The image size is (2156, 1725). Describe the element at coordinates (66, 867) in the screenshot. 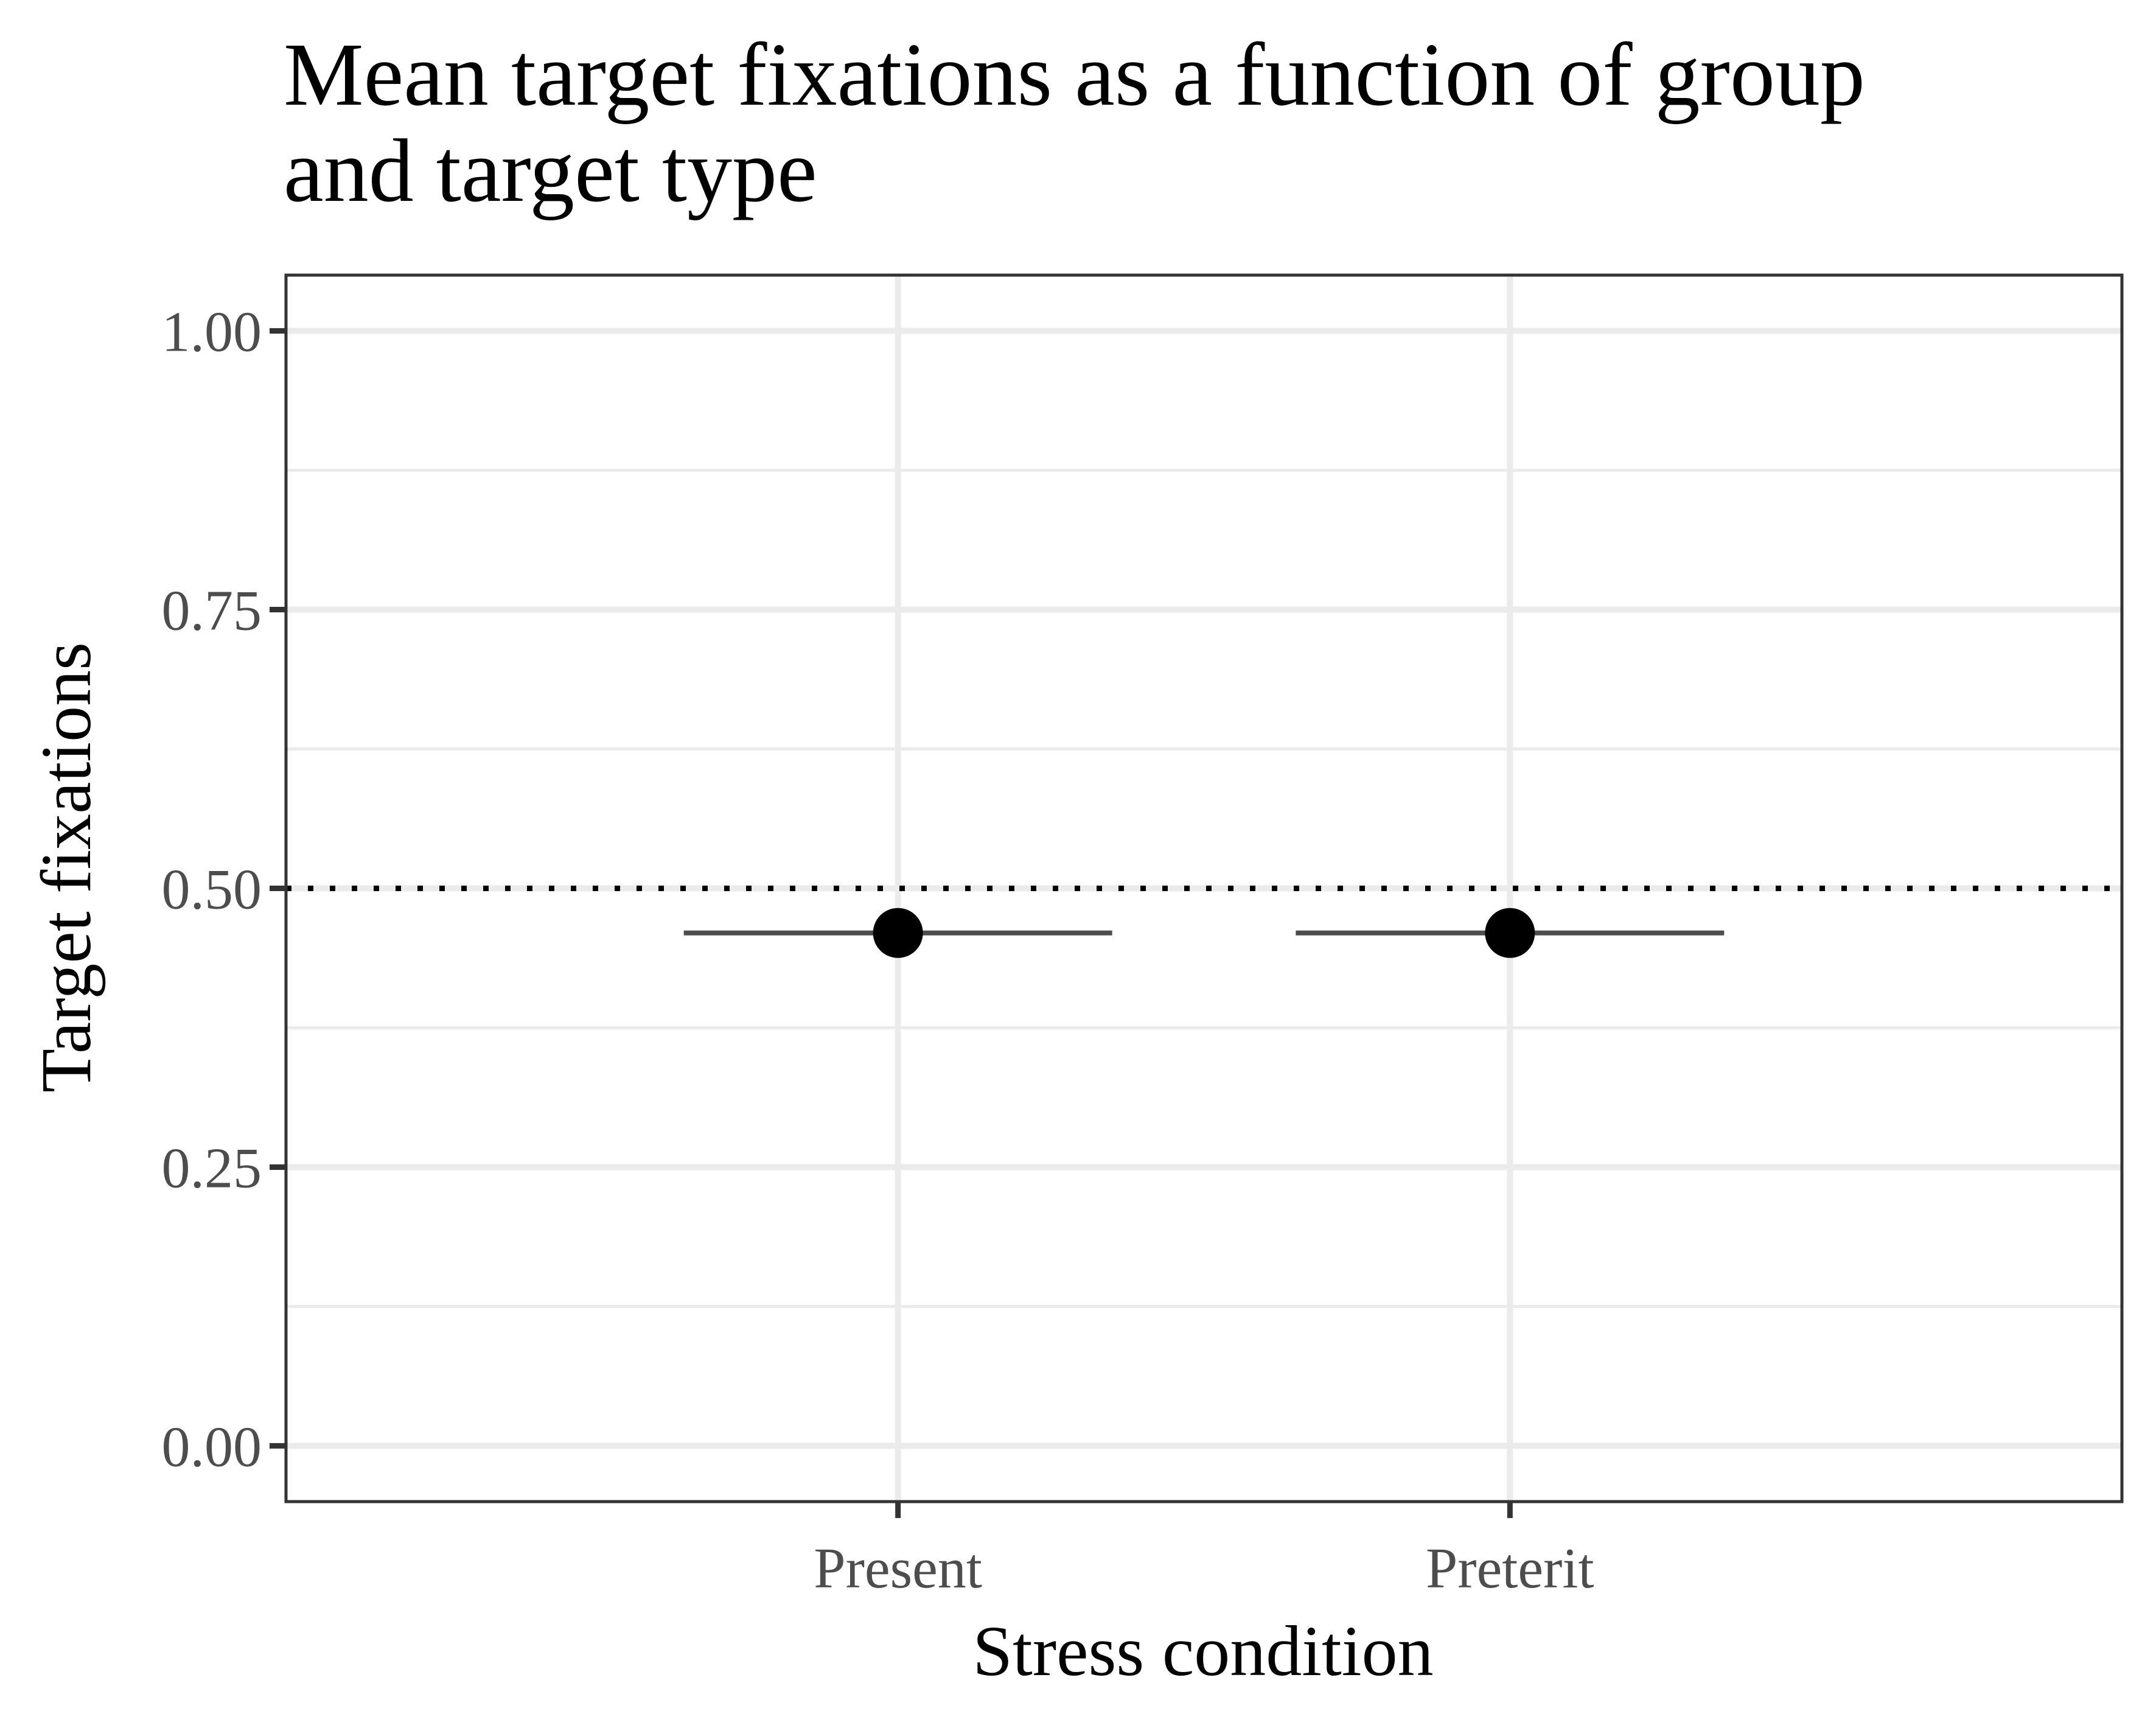

I see `y-axis-title: Target fixations` at that location.